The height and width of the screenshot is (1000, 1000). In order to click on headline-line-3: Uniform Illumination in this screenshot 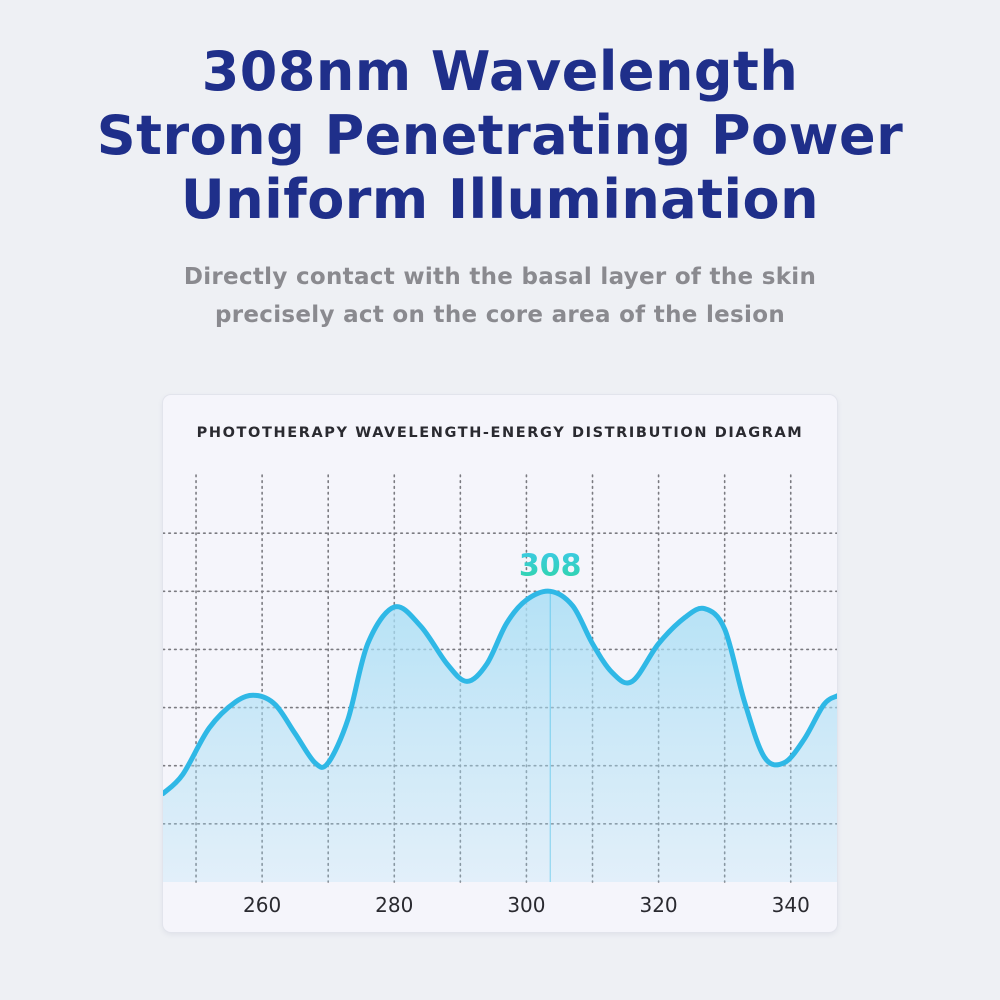, I will do `click(500, 199)`.